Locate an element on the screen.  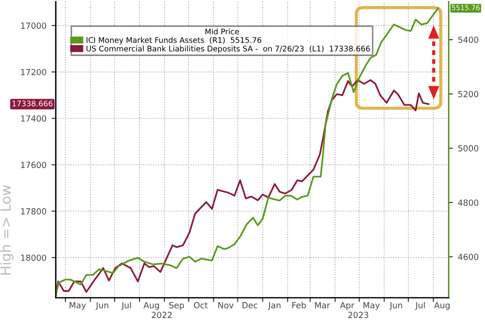
y-tick-label: 17800 is located at coordinates (33, 211).